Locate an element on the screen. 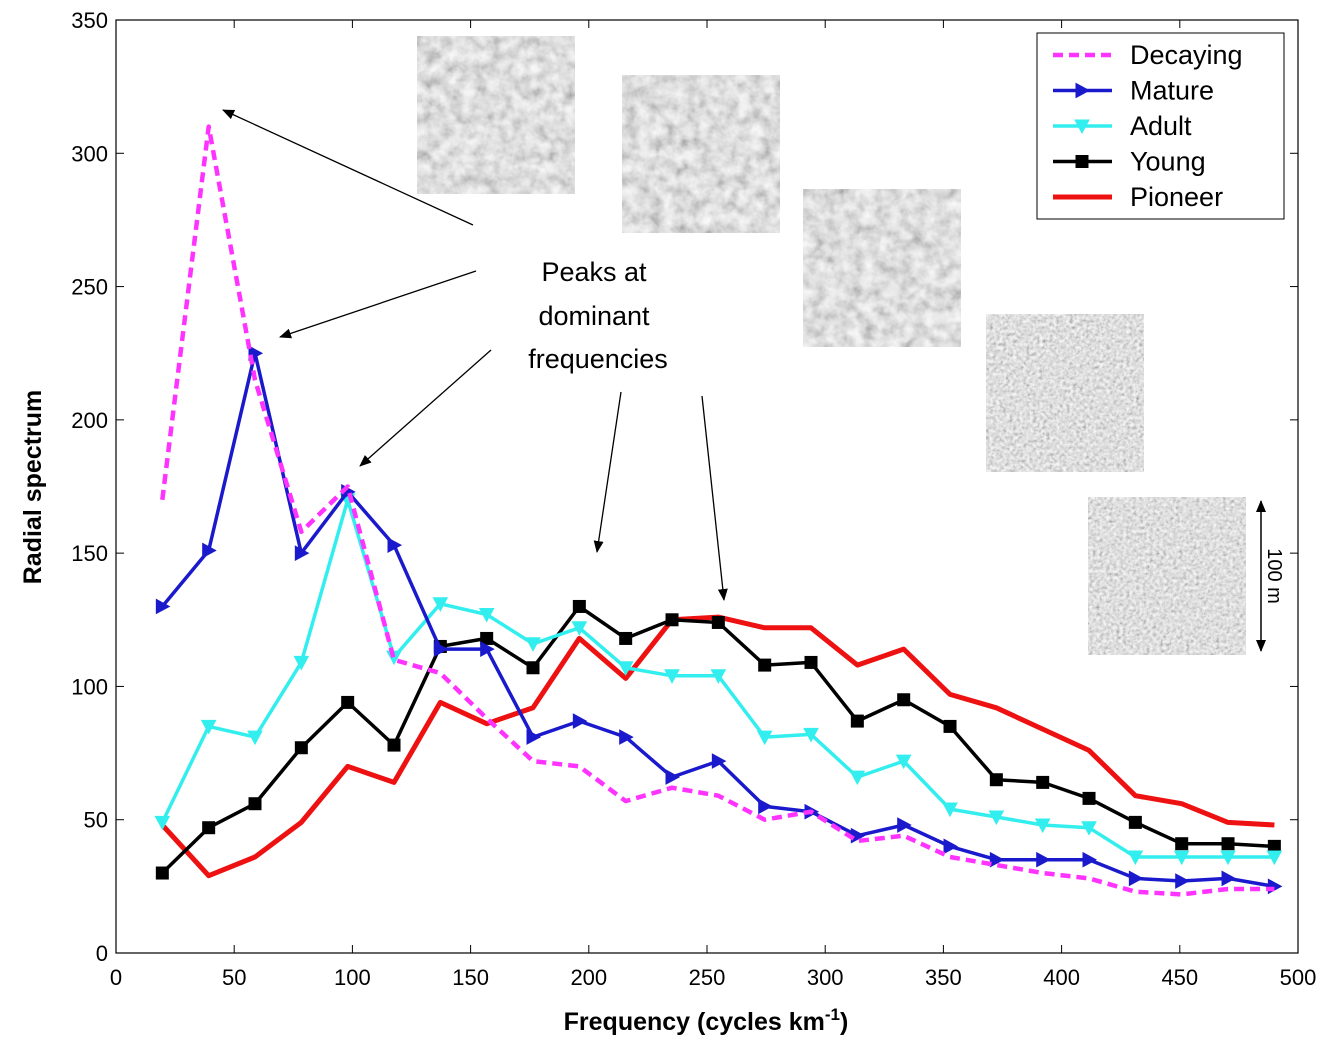  x-tick-label: 250 is located at coordinates (707, 977).